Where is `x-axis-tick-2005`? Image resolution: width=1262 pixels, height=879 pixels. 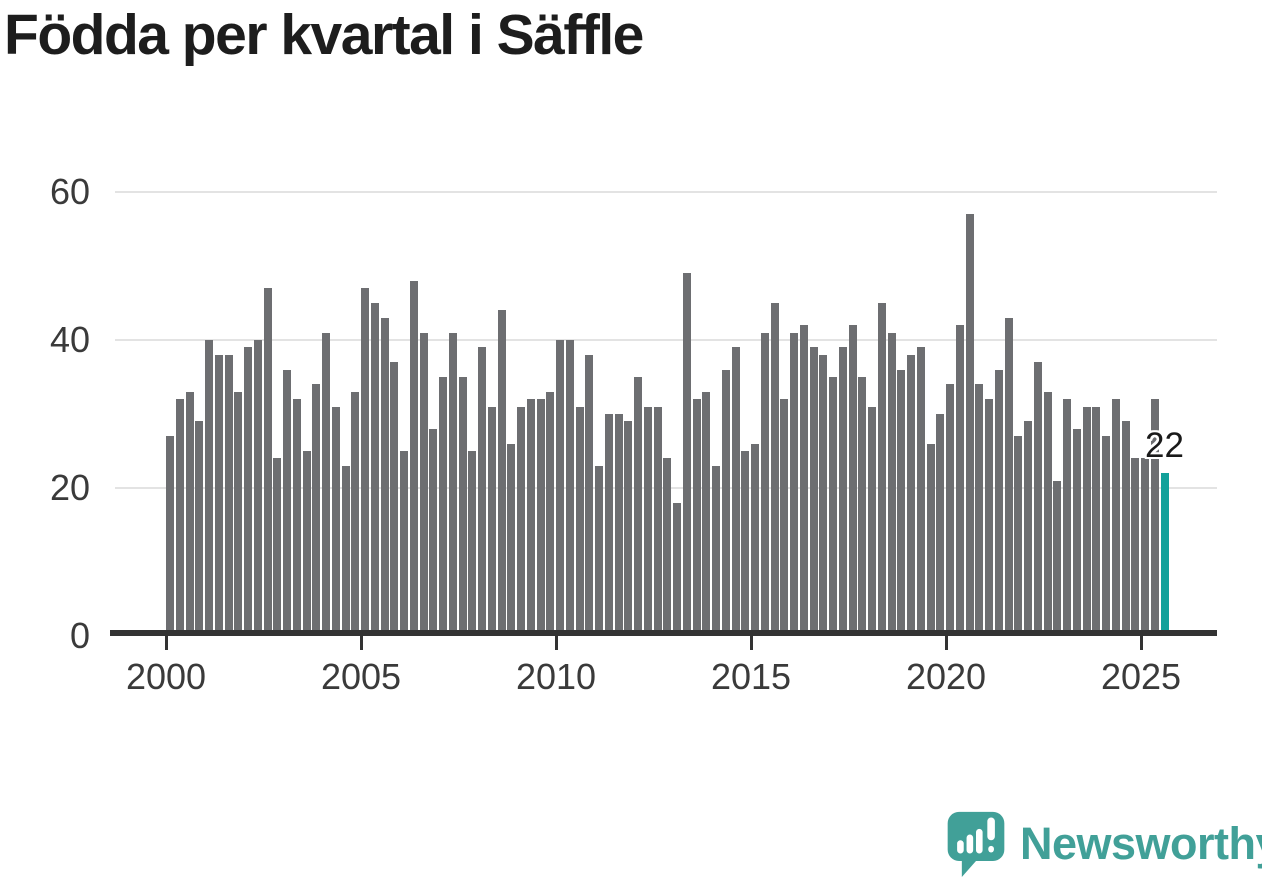 x-axis-tick-2005 is located at coordinates (361, 643).